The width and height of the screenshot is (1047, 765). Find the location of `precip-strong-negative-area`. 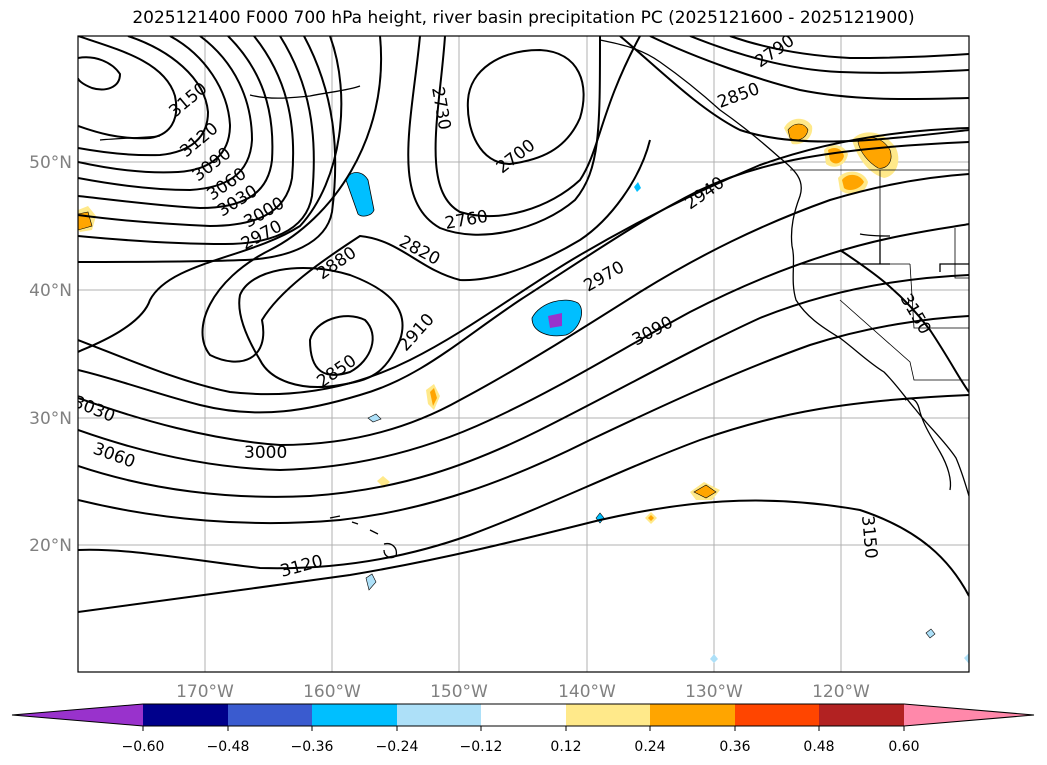

precip-strong-negative-area is located at coordinates (555, 320).